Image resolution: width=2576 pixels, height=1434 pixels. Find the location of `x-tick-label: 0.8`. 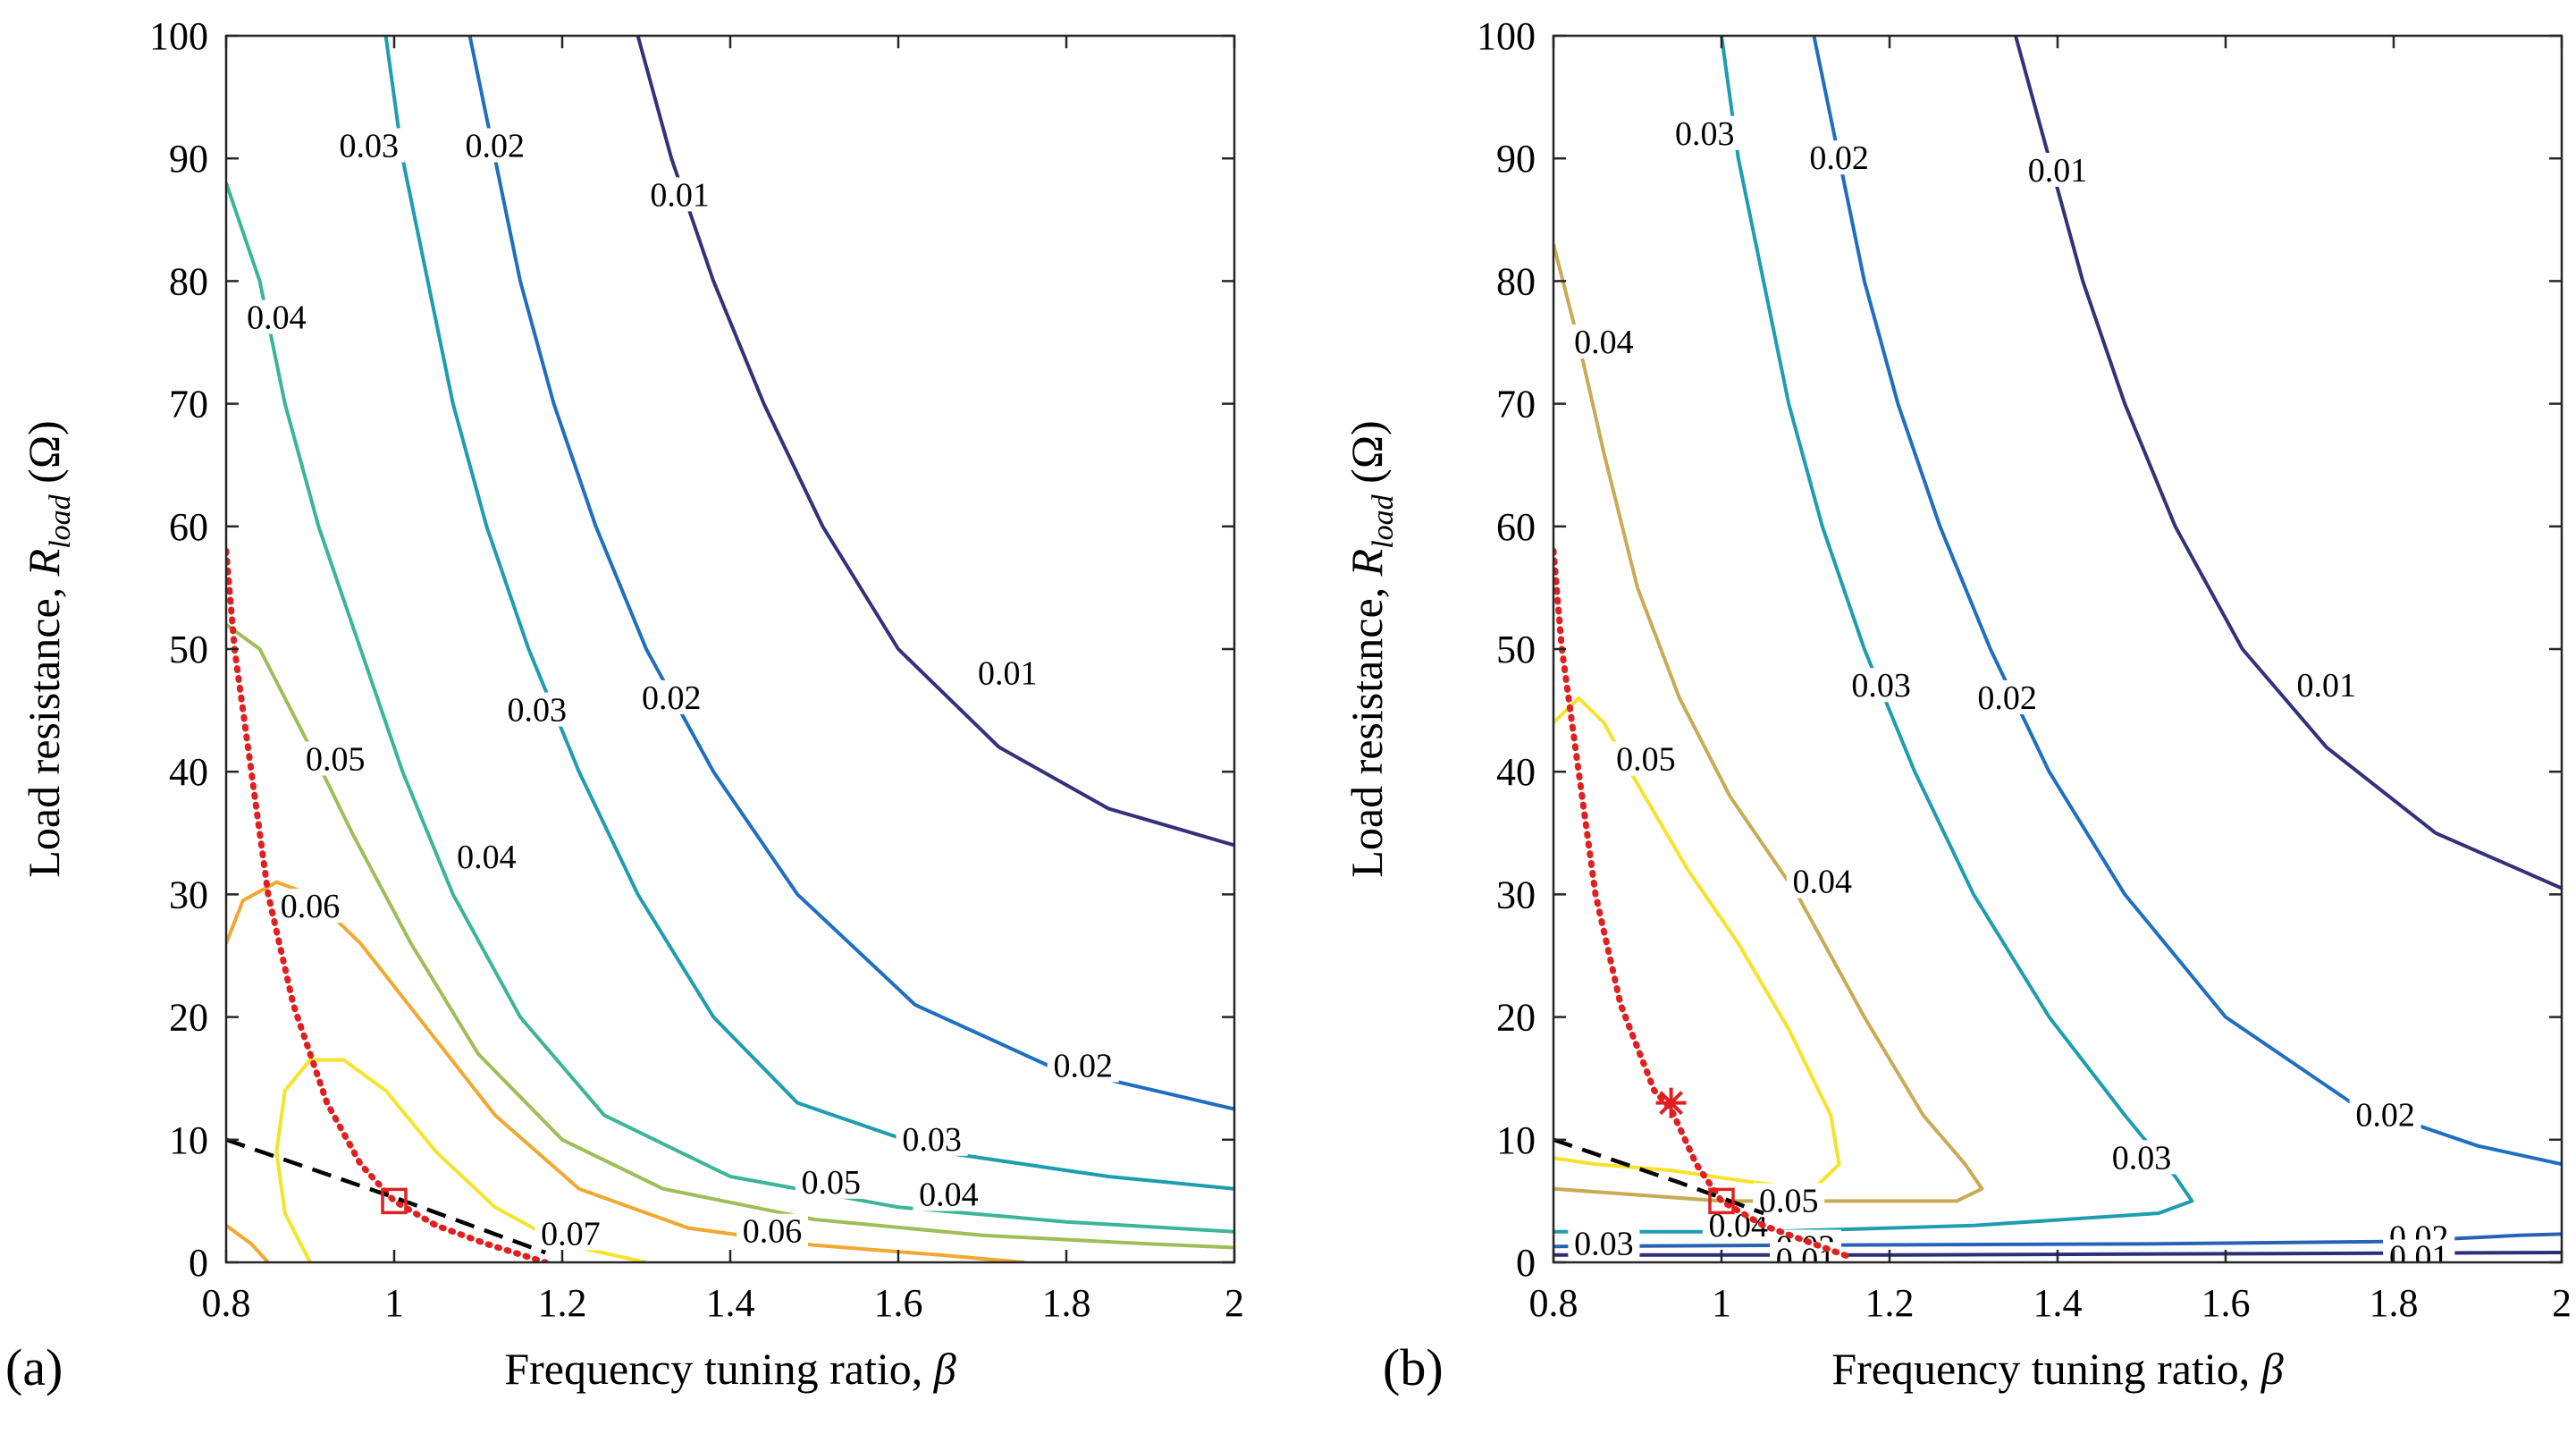

x-tick-label: 0.8 is located at coordinates (1554, 1303).